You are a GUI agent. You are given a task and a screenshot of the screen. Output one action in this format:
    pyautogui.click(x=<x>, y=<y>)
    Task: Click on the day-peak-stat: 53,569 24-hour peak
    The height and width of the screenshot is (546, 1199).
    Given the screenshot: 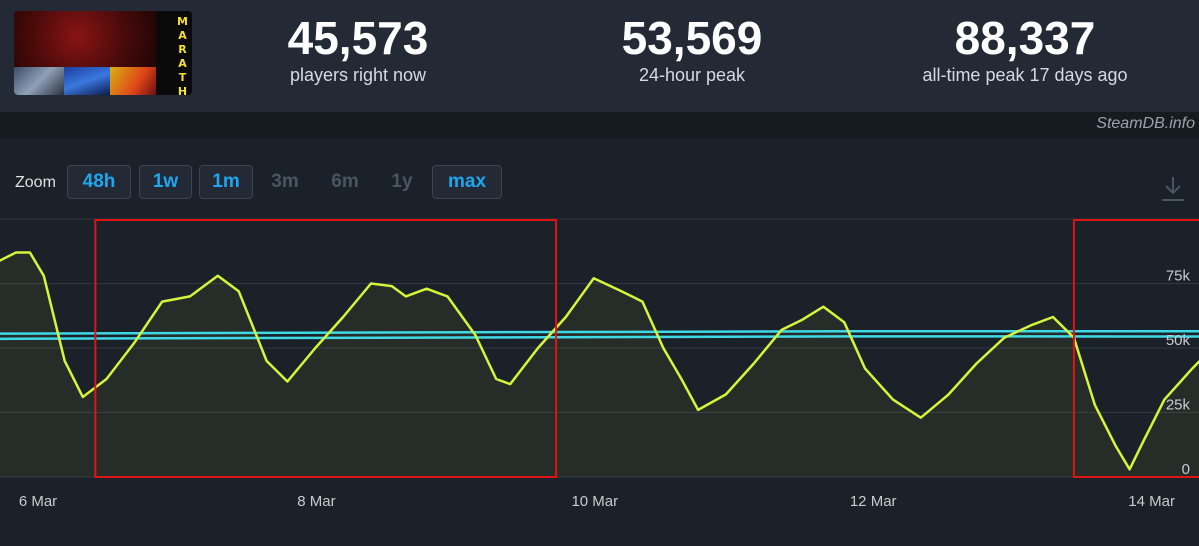 What is the action you would take?
    pyautogui.click(x=692, y=49)
    